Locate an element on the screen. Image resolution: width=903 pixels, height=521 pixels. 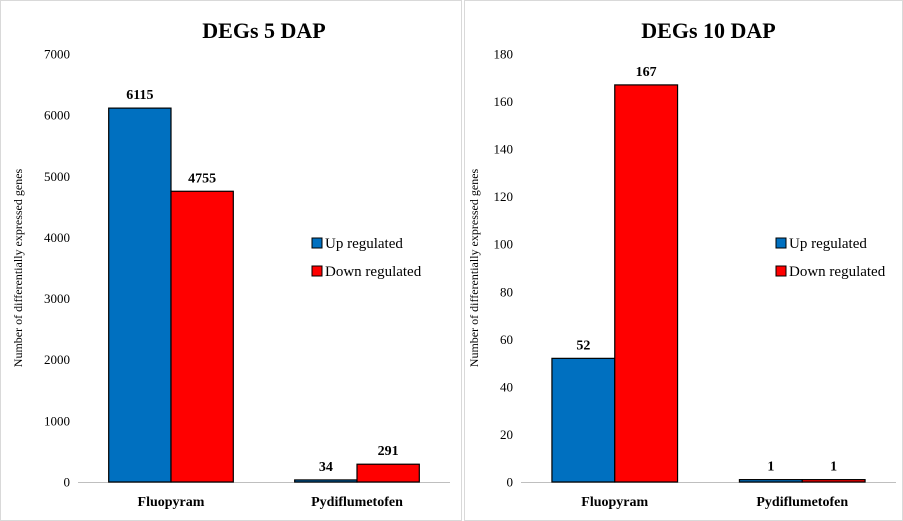
data-label: 291 is located at coordinates (388, 451).